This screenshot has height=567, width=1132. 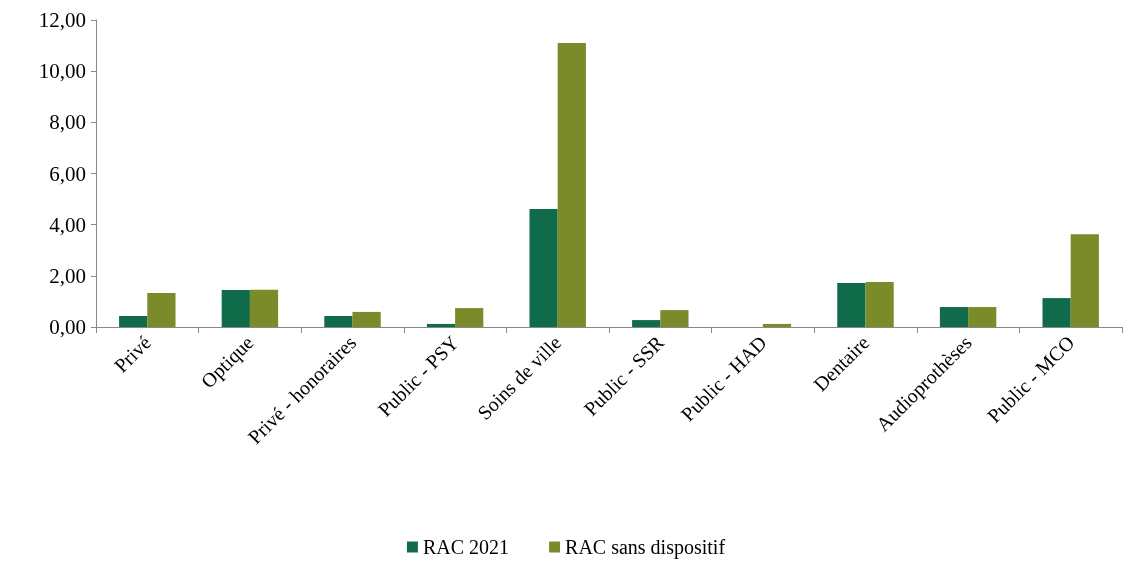 I want to click on legend-label: RAC sans dispositif, so click(x=645, y=547).